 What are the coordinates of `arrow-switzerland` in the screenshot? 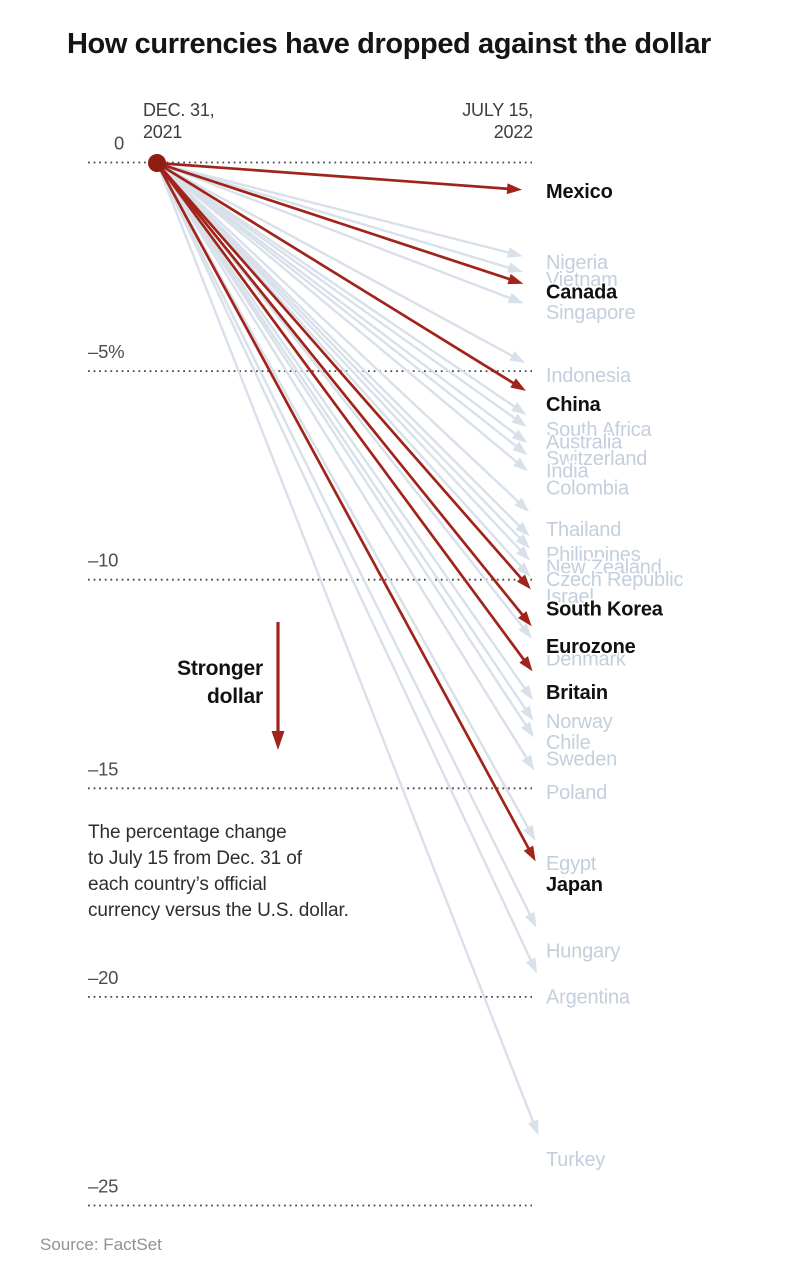 It's located at (337, 299).